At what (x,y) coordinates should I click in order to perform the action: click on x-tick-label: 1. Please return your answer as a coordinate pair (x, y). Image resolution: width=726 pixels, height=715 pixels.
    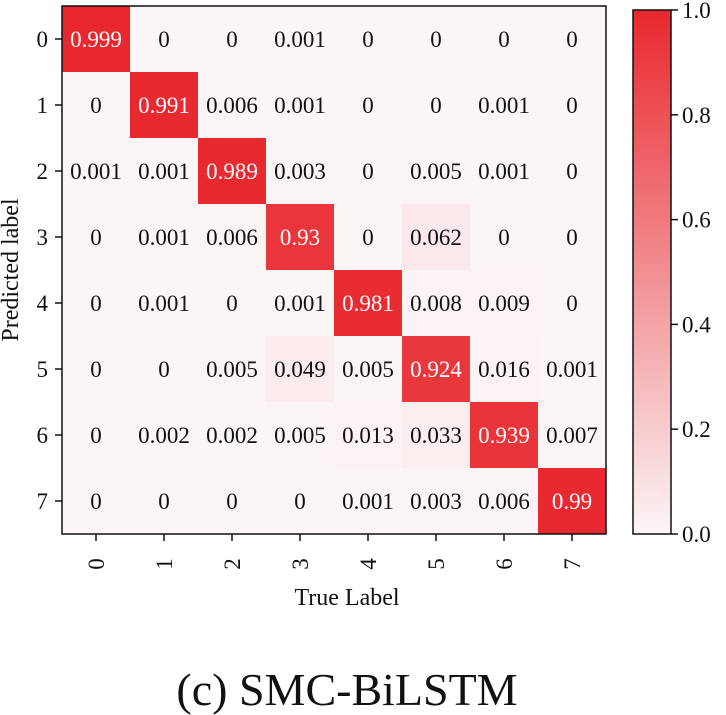
    Looking at the image, I should click on (164, 564).